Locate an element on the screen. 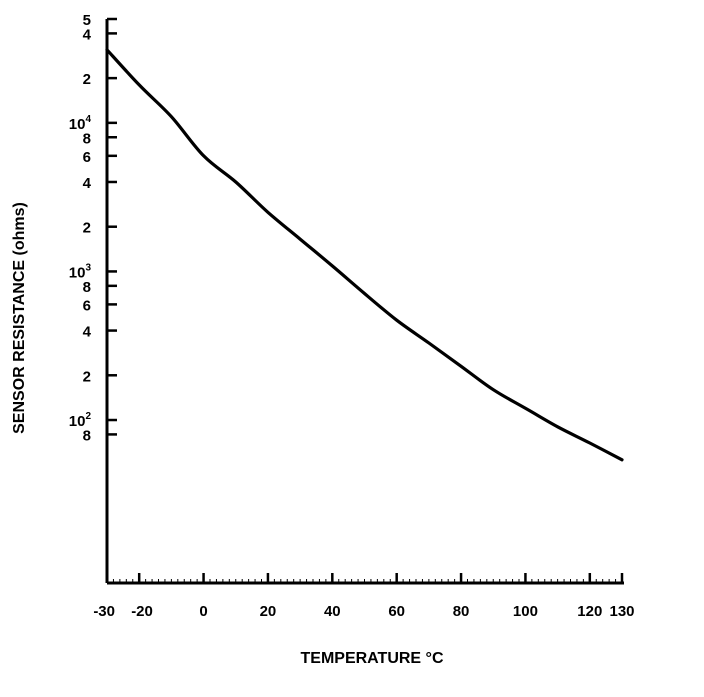 This screenshot has width=704, height=697. x-tick-label: -20 is located at coordinates (142, 611).